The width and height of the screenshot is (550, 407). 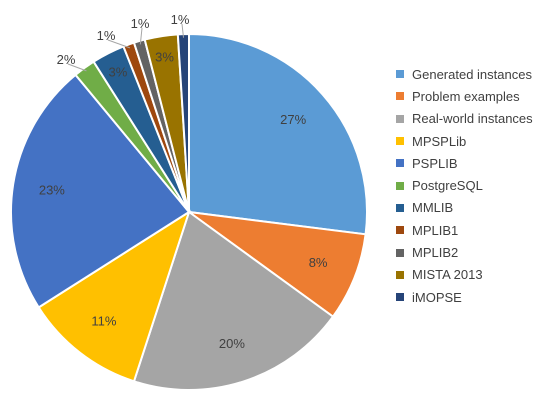 I want to click on data-label-mmlib: 3%, so click(x=117, y=71).